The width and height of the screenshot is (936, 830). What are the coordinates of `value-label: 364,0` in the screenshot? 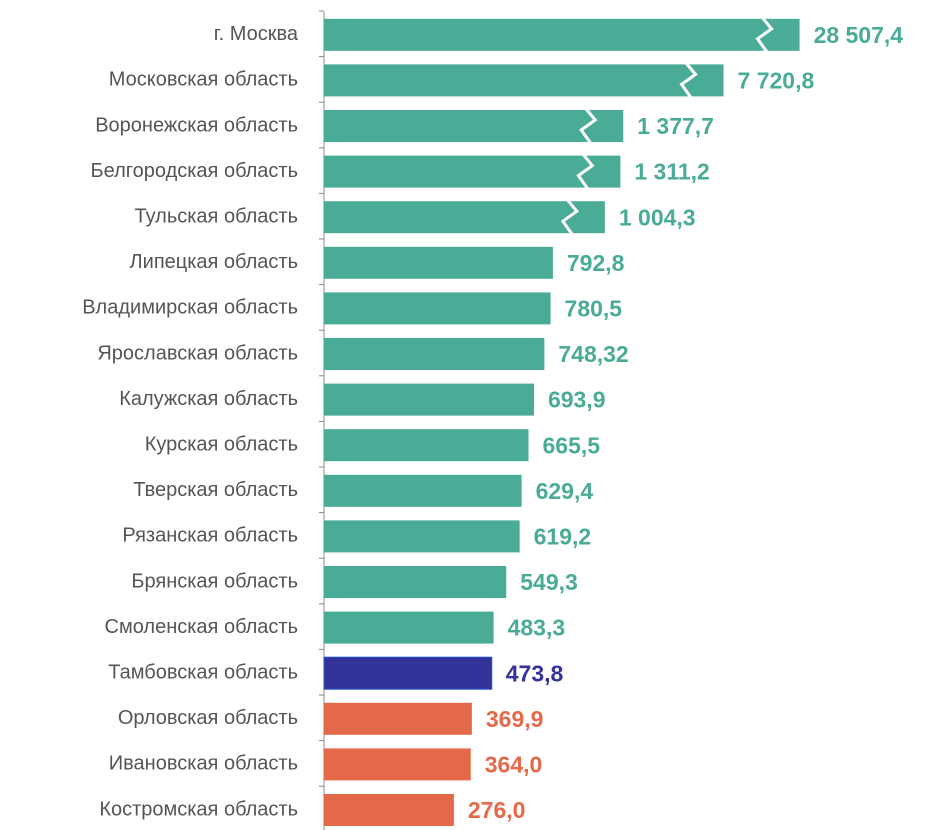 It's located at (514, 764).